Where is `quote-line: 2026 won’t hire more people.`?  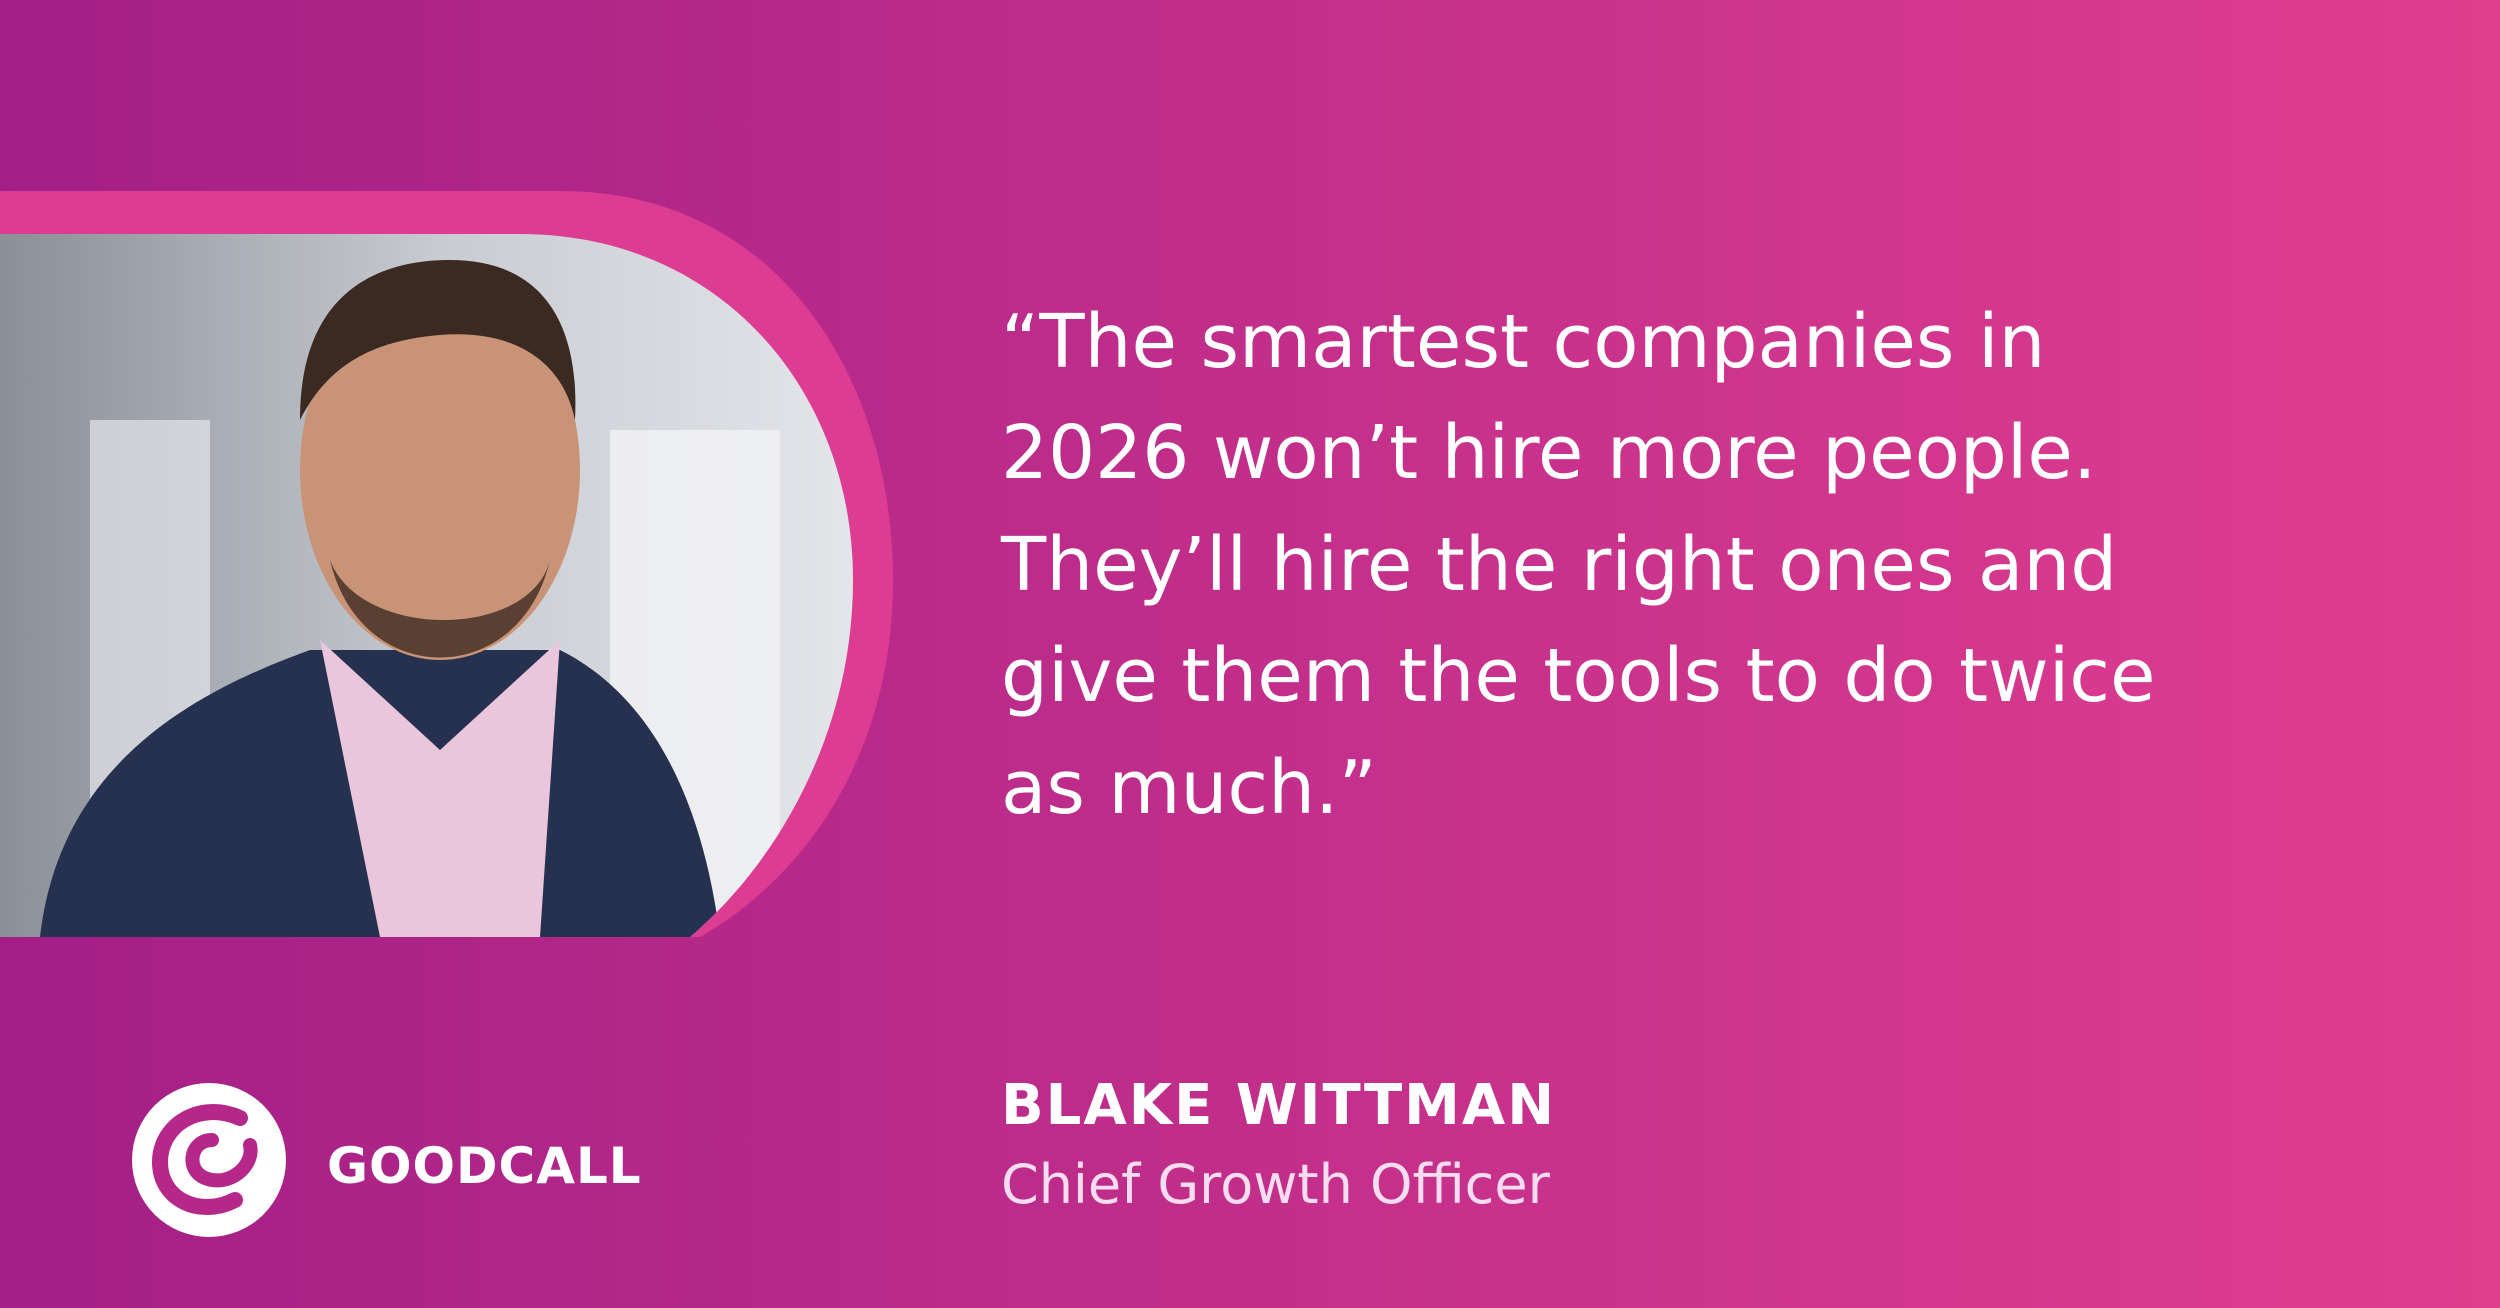
quote-line: 2026 won’t hire more people. is located at coordinates (1548, 453).